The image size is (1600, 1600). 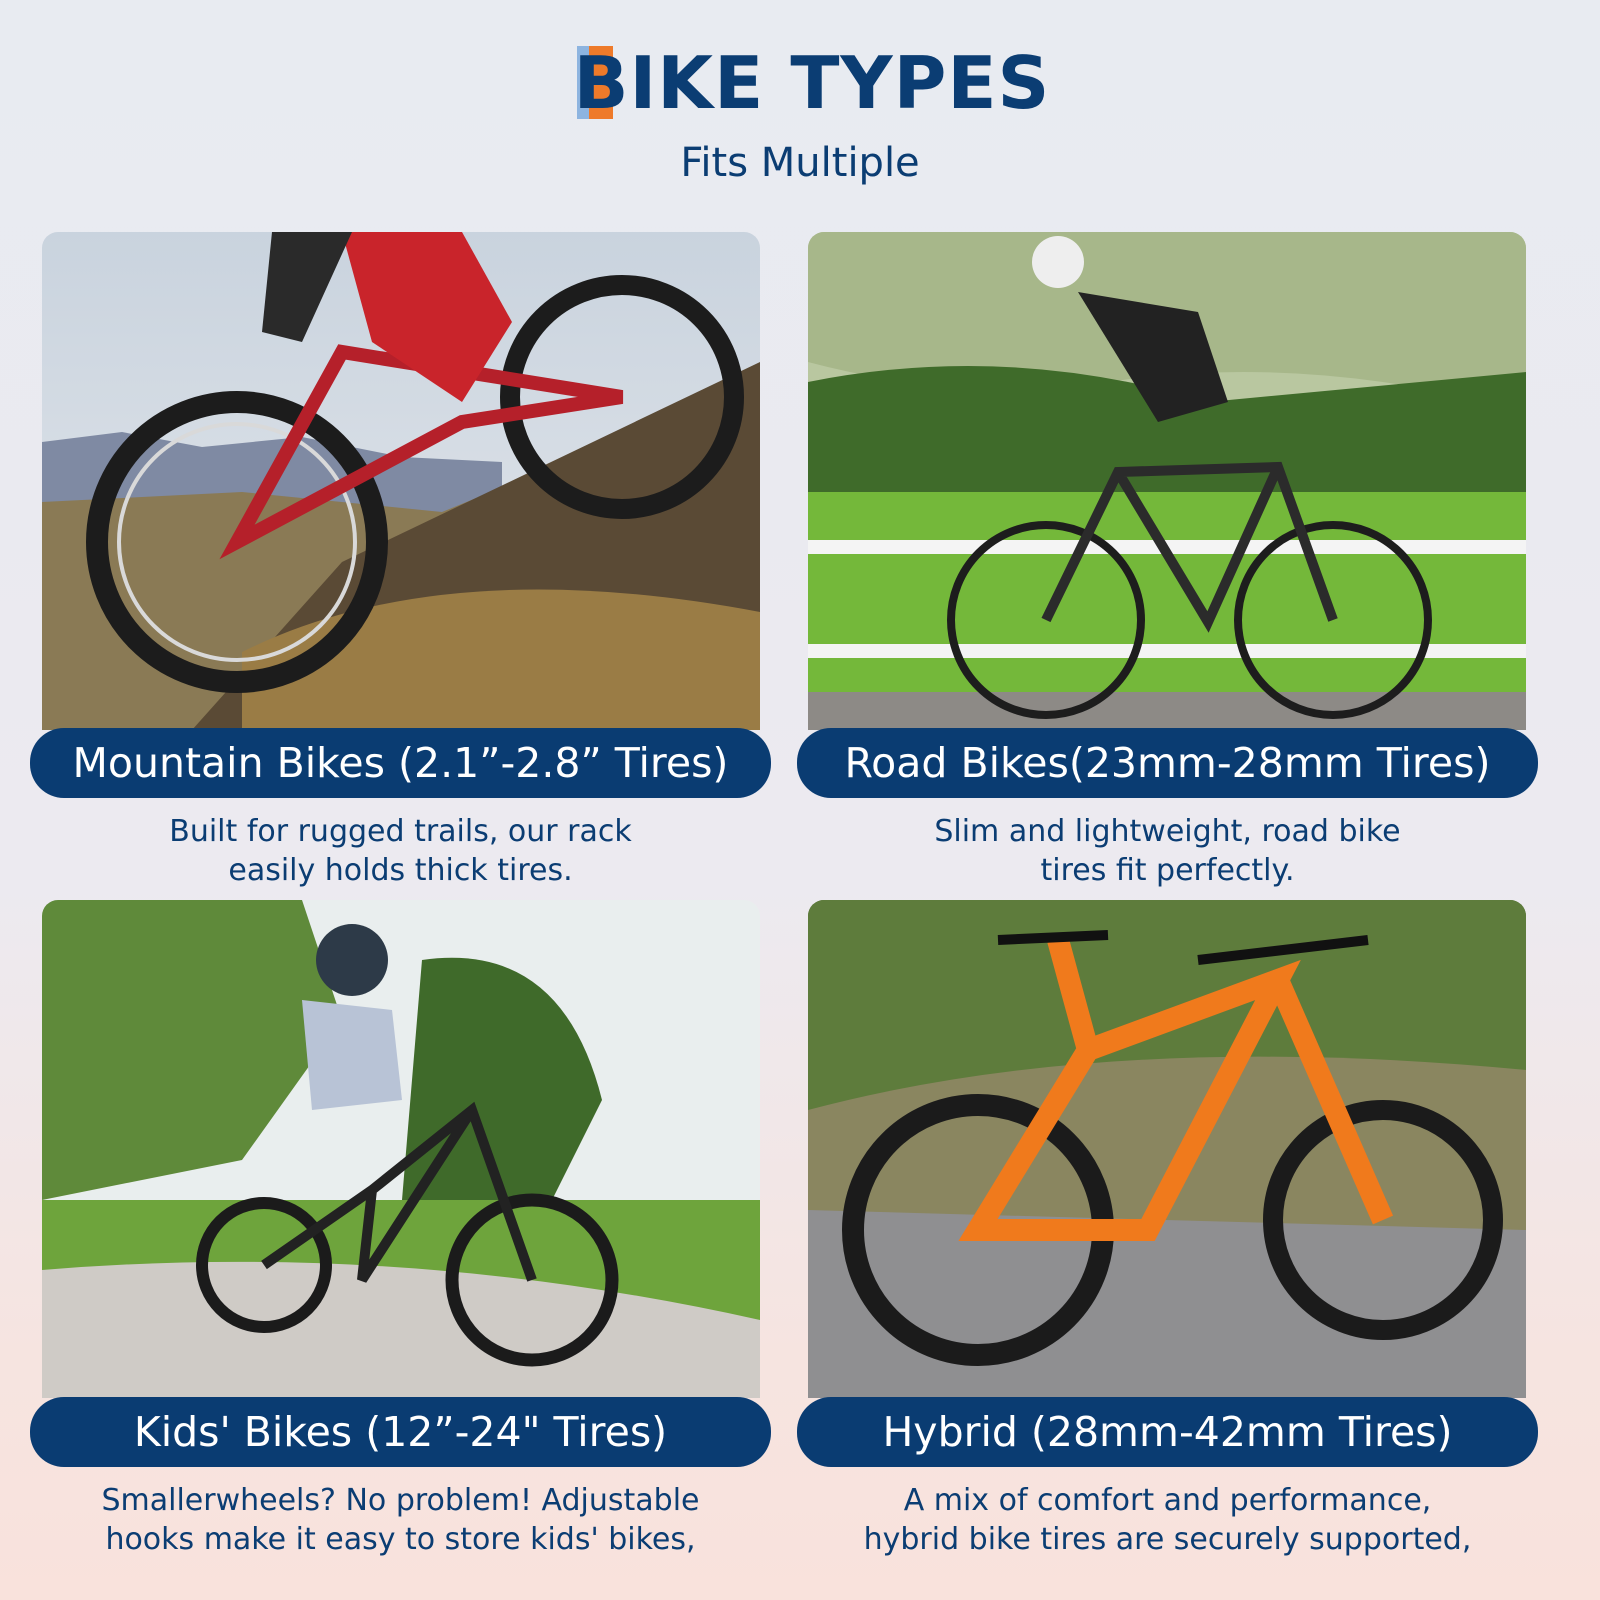 What do you see at coordinates (400, 1539) in the screenshot?
I see `caption-line: hooks make it easy to store kids' bikes,` at bounding box center [400, 1539].